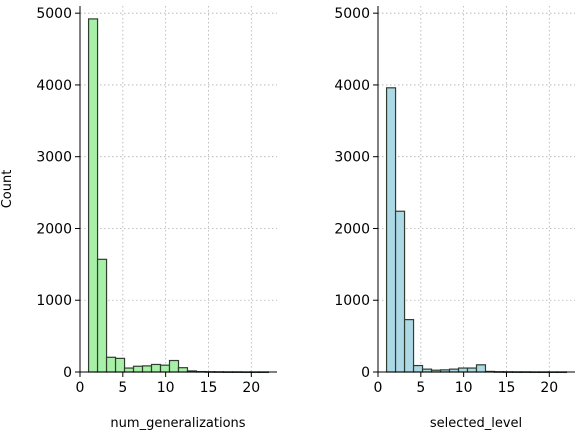  I want to click on x-axis-label: selected_level, so click(476, 423).